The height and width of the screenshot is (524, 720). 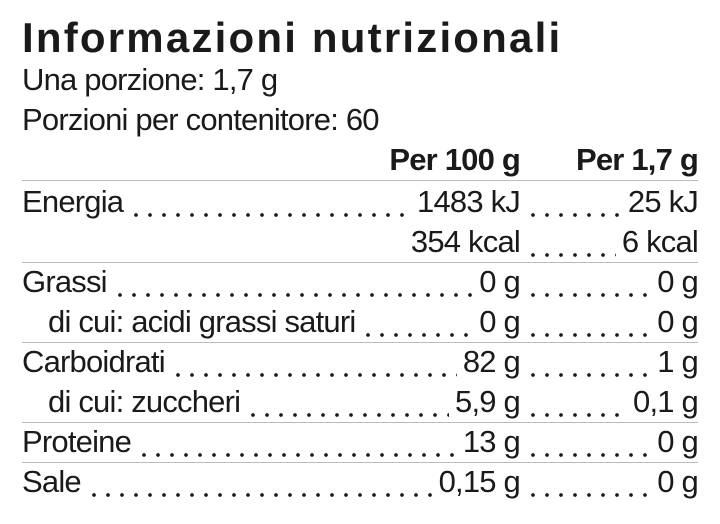 I want to click on title: Informazioni nutrizionali, so click(x=292, y=37).